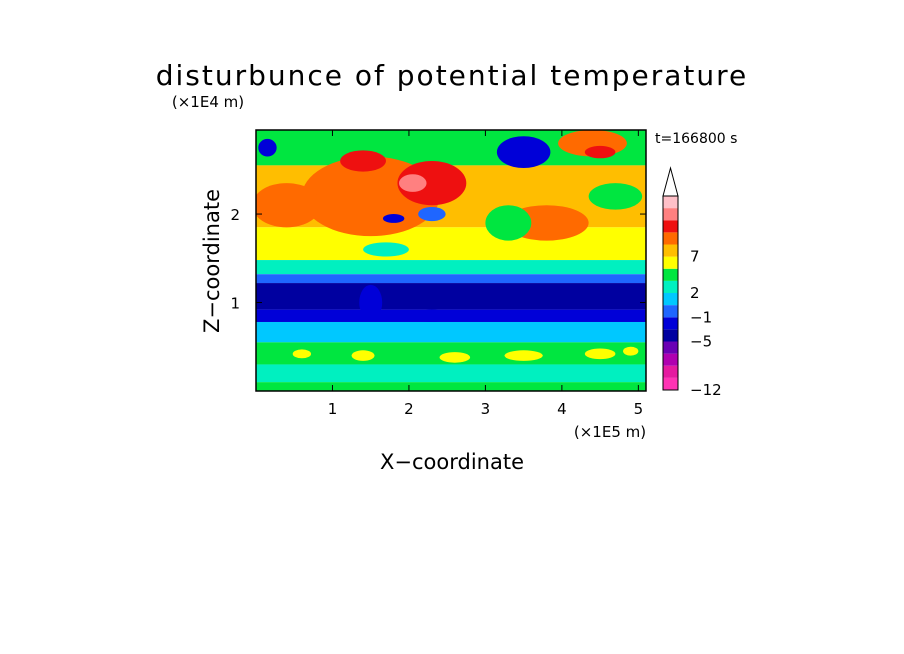  I want to click on colorbar-tick-label: 2, so click(695, 293).